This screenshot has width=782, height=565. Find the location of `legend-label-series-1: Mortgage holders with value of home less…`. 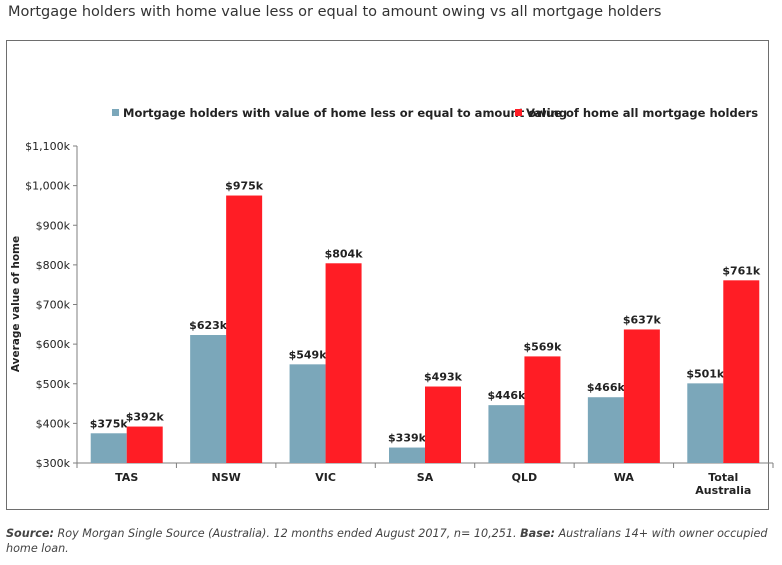

legend-label-series-1: Mortgage holders with value of home less… is located at coordinates (345, 113).